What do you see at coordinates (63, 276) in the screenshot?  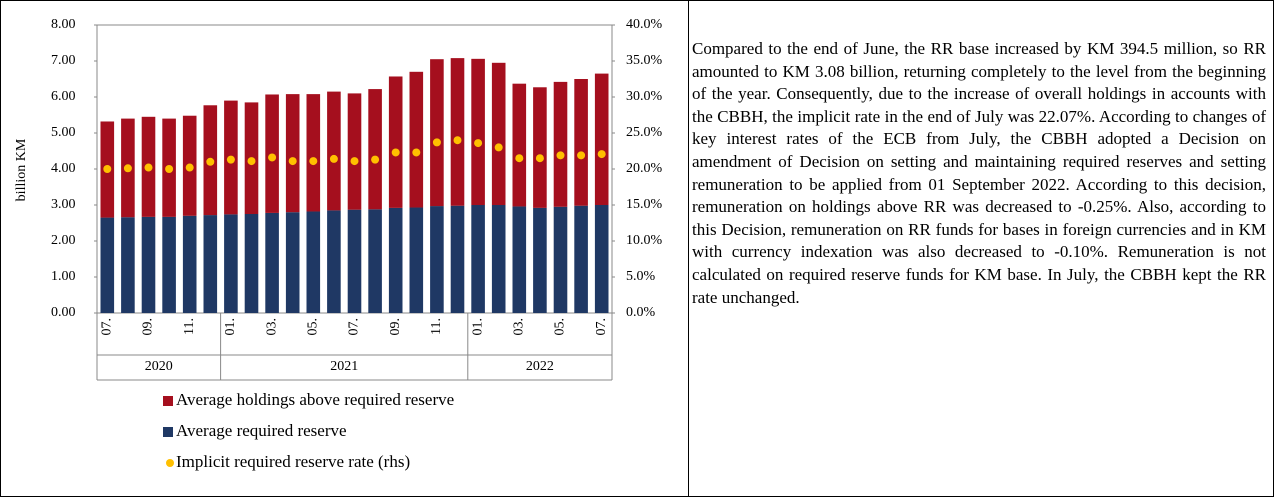 I see `y-tick-label: 1.00` at bounding box center [63, 276].